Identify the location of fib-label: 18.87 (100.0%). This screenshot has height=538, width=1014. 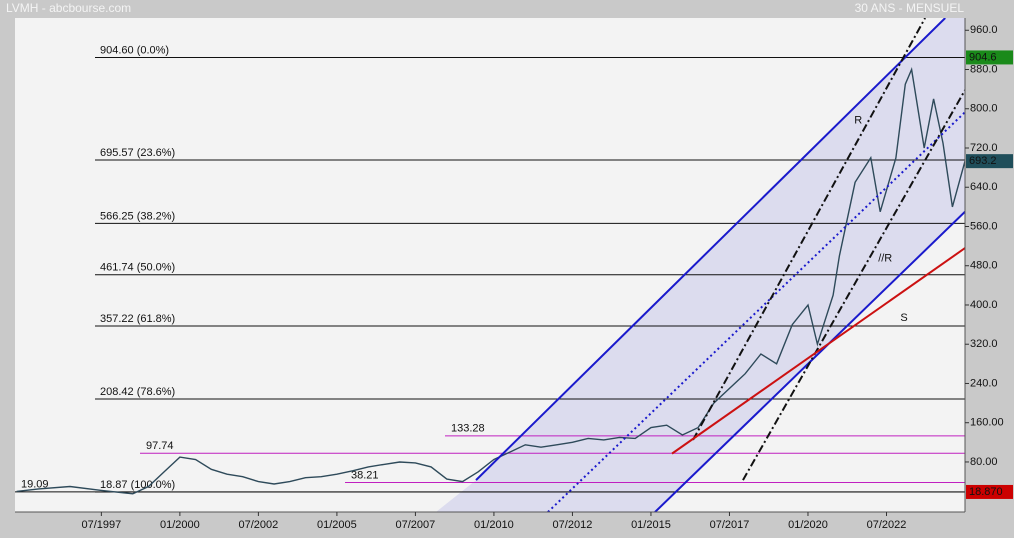
(137, 485).